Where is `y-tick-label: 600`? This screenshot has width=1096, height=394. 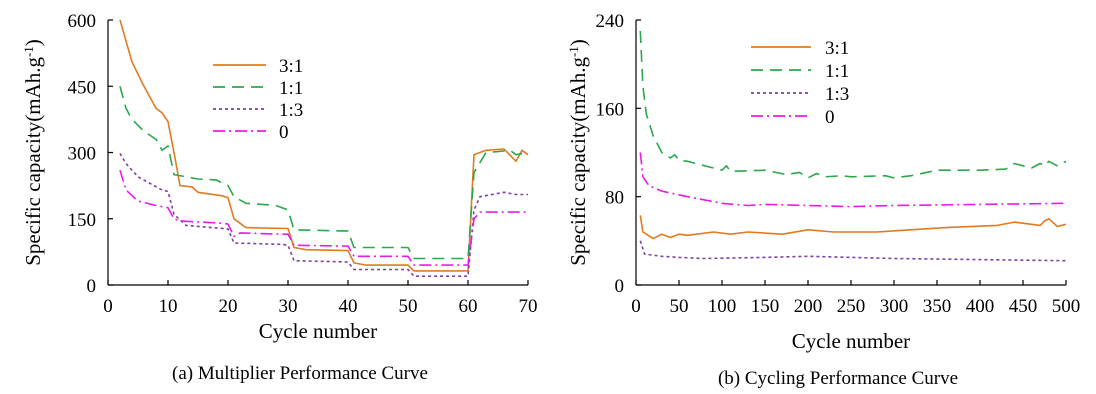
y-tick-label: 600 is located at coordinates (82, 21).